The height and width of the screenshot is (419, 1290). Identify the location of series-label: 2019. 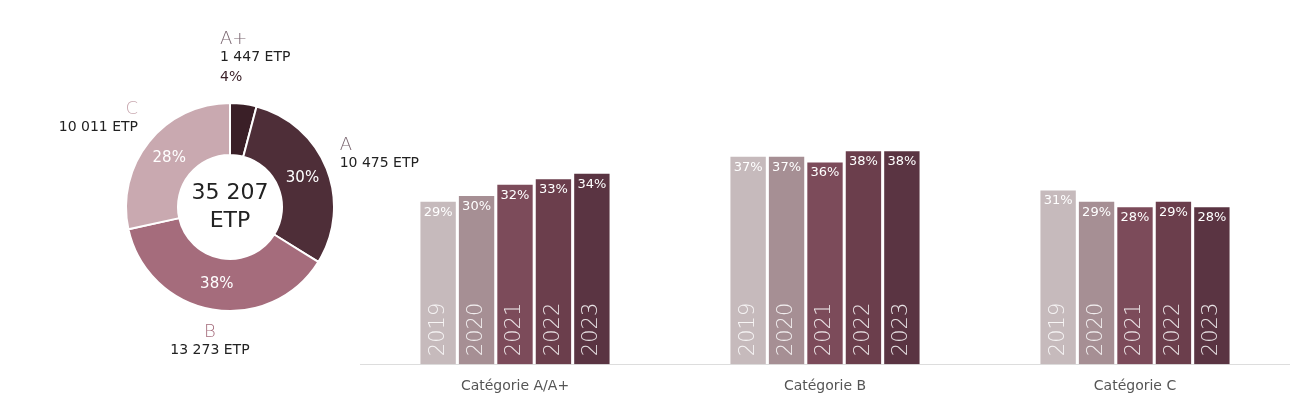
(1056, 329).